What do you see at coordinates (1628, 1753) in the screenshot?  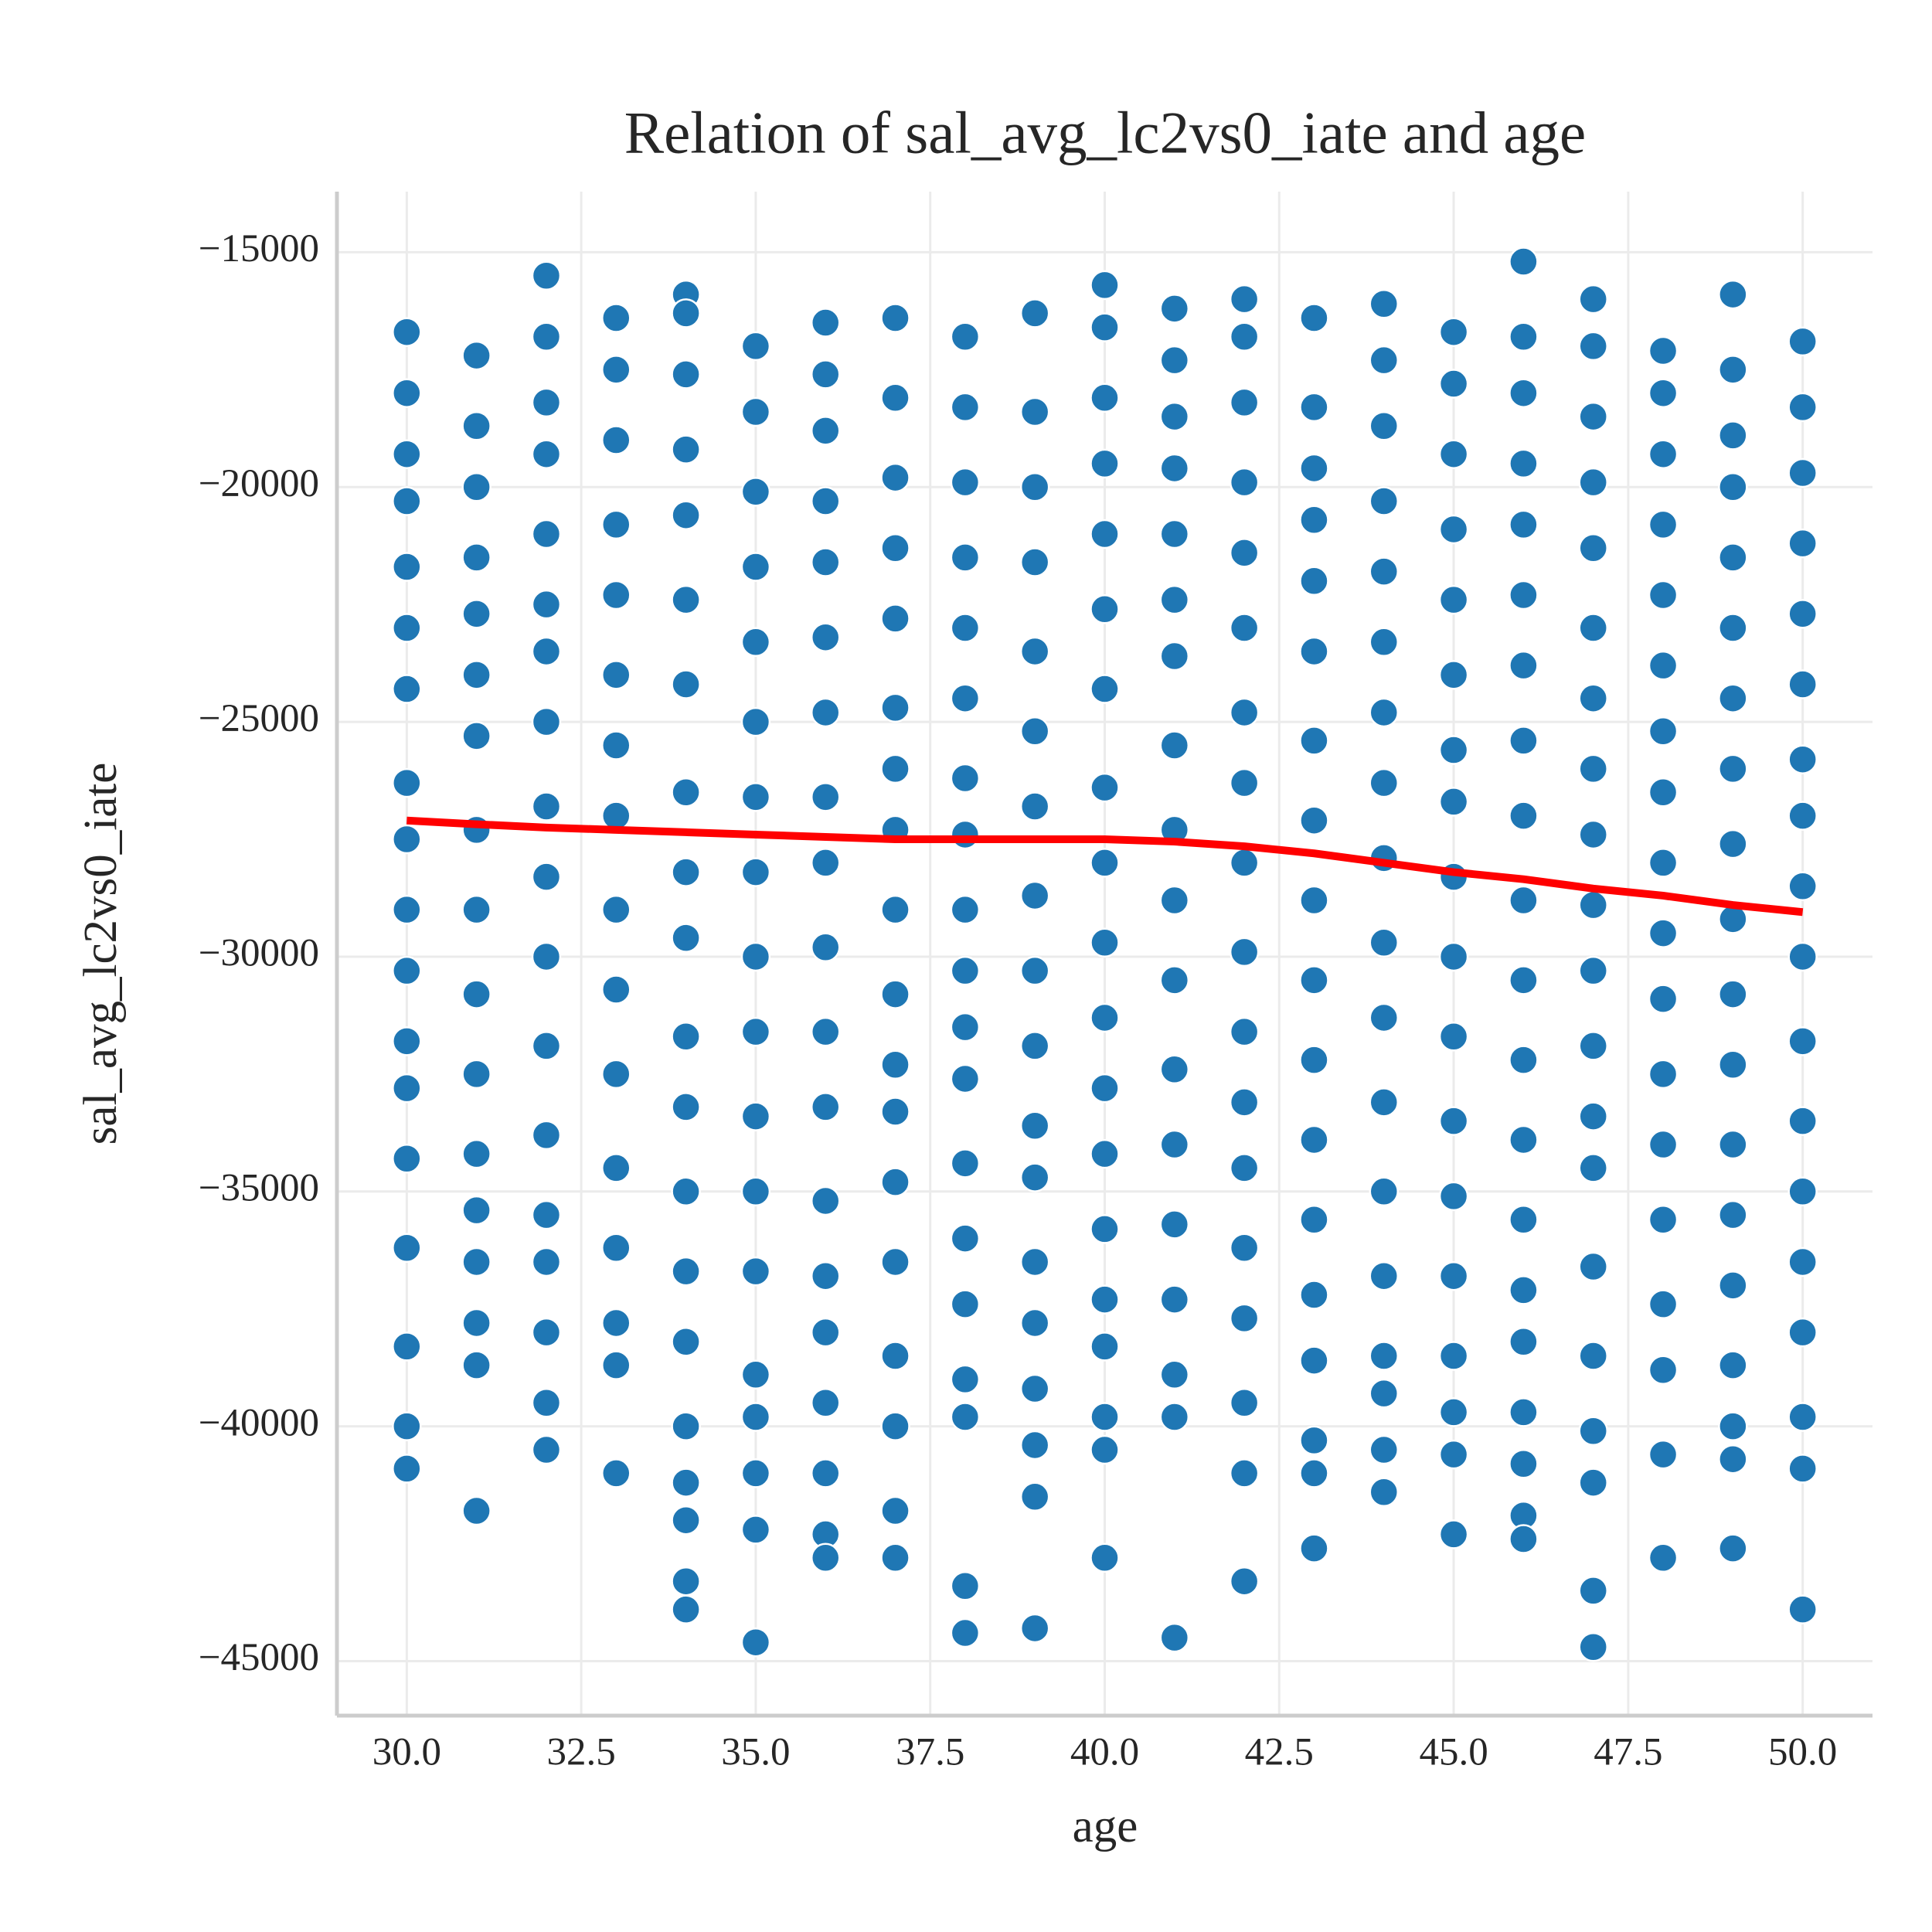 I see `x-tick-label: 47.5` at bounding box center [1628, 1753].